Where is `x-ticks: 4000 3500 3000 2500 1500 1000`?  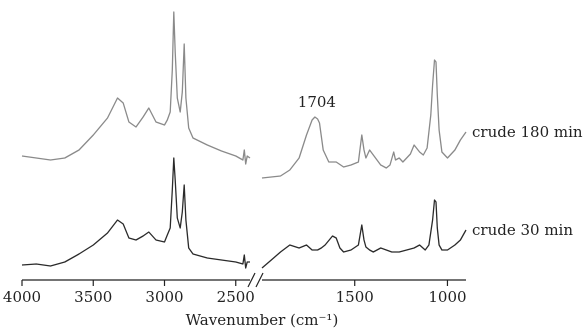
x-ticks: 4000 3500 3000 2500 1500 1000 is located at coordinates (235, 293).